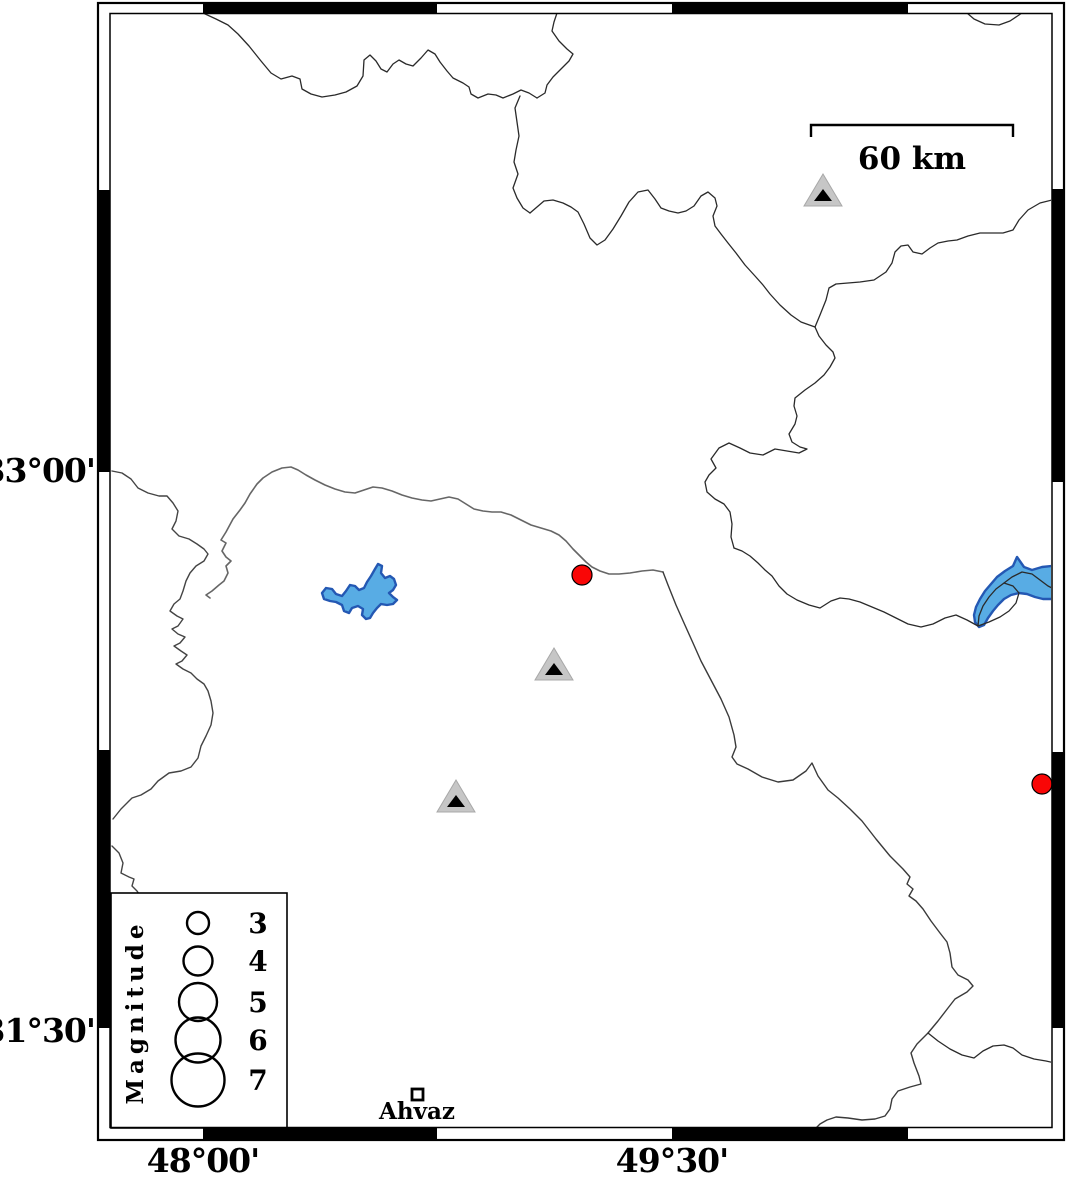 This screenshot has width=1066, height=1178. What do you see at coordinates (434, 532) in the screenshot?
I see `river-main` at bounding box center [434, 532].